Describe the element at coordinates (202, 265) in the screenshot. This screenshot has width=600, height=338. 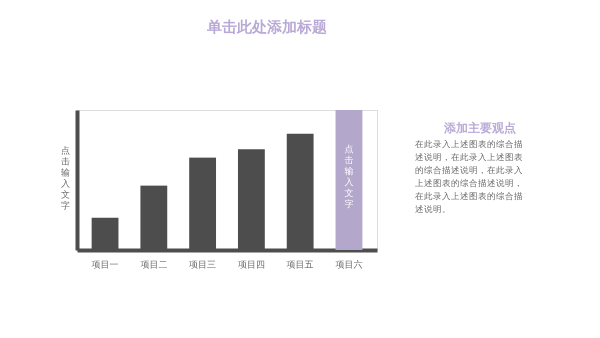
I see `x-tick-label: 项目三` at that location.